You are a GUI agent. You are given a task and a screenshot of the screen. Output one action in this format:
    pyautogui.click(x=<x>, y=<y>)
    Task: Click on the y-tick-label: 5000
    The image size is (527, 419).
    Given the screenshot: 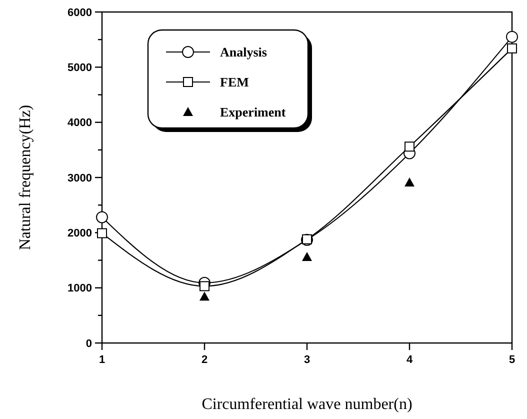 What is the action you would take?
    pyautogui.click(x=80, y=68)
    